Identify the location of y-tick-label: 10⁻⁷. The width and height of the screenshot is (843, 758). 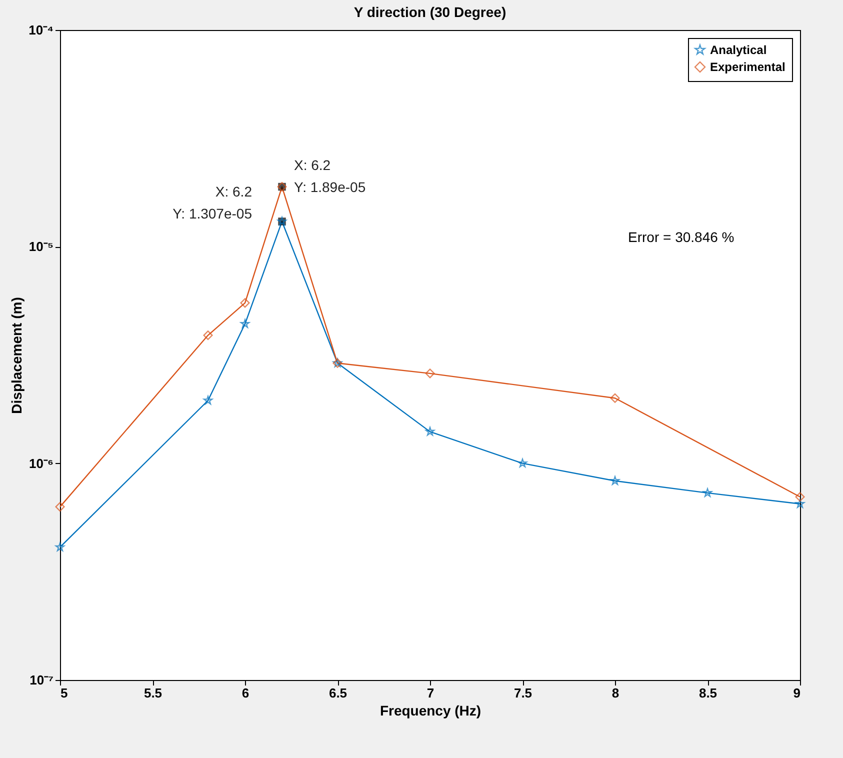
(42, 680).